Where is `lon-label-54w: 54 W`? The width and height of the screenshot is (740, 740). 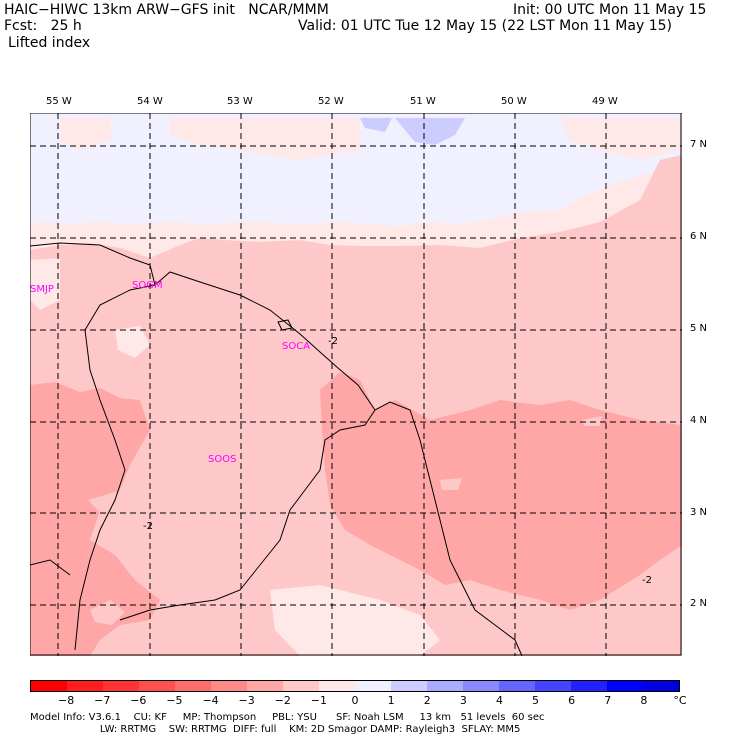
lon-label-54w: 54 W is located at coordinates (150, 101).